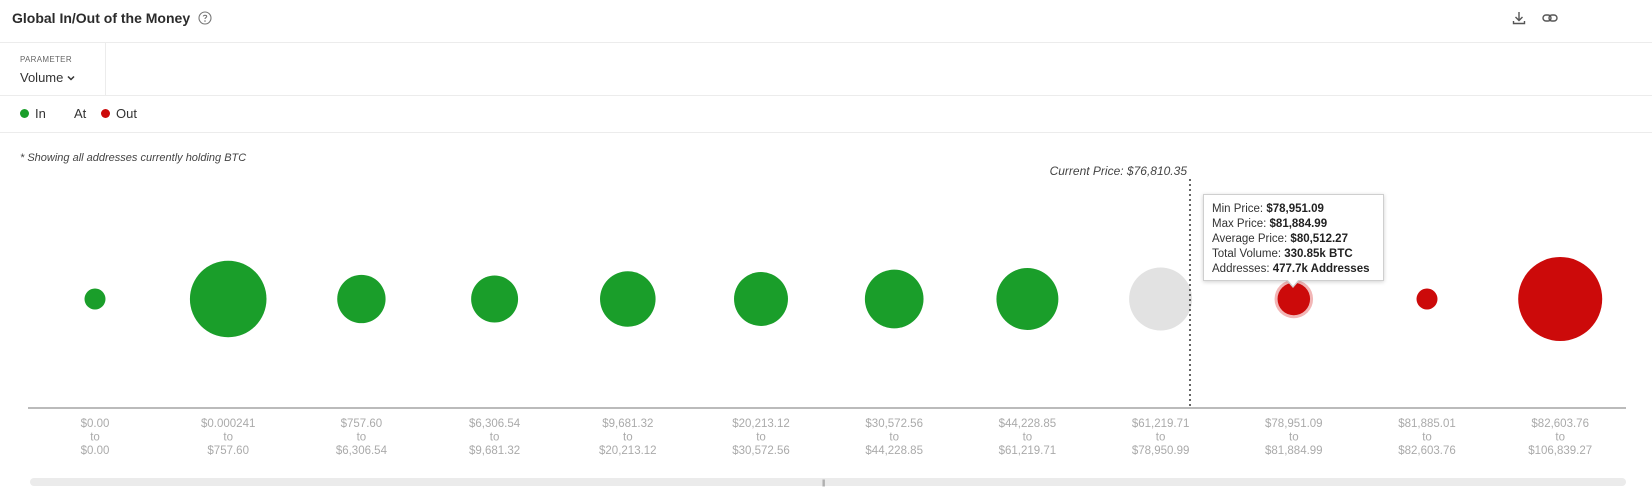 The height and width of the screenshot is (487, 1652). What do you see at coordinates (1294, 424) in the screenshot?
I see `x-tick-label: $78,951.09` at bounding box center [1294, 424].